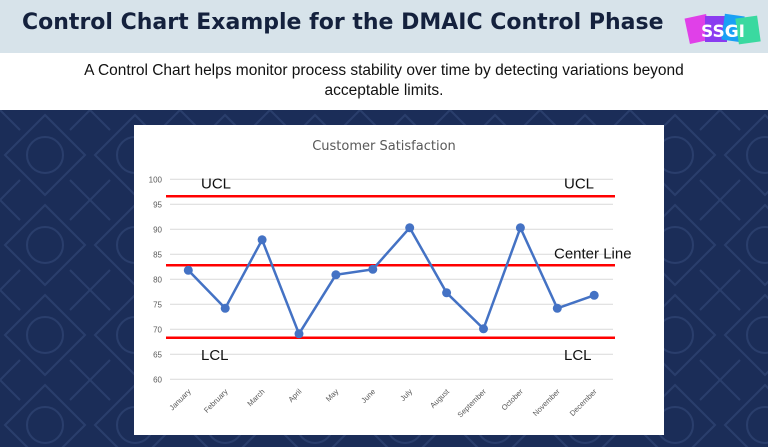 Image resolution: width=768 pixels, height=447 pixels. What do you see at coordinates (391, 280) in the screenshot?
I see `series-line` at bounding box center [391, 280].